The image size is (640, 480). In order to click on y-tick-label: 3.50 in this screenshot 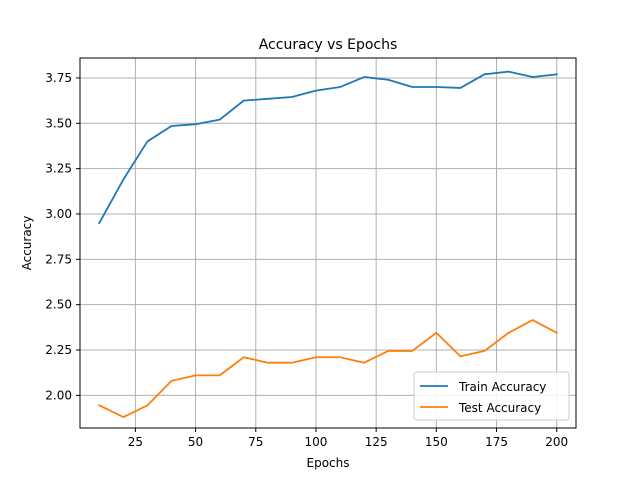, I will do `click(58, 123)`.